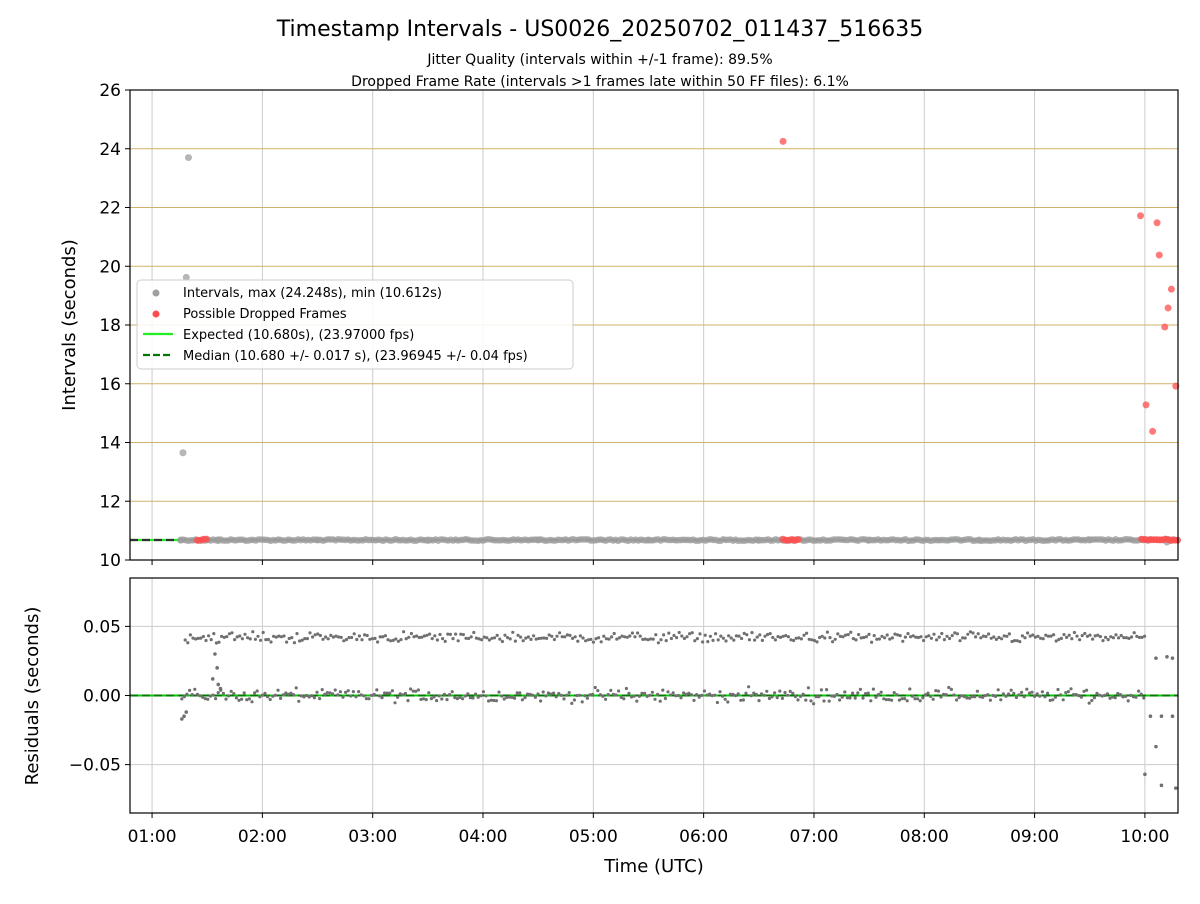  I want to click on legend-dropped-marker, so click(156, 314).